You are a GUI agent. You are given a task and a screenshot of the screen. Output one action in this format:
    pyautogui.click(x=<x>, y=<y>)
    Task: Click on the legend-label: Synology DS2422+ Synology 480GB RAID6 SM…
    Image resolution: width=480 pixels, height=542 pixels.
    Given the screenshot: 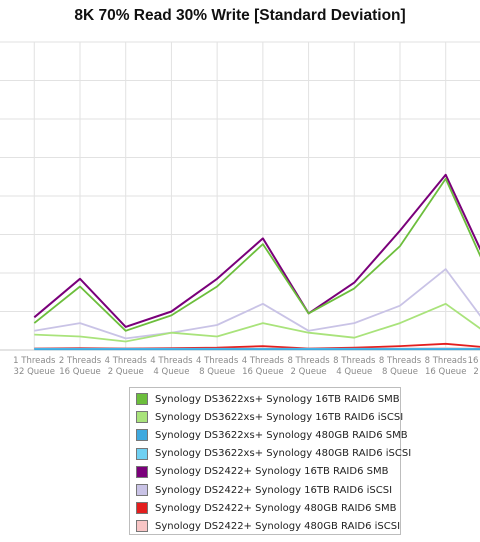 What is the action you would take?
    pyautogui.click(x=276, y=508)
    